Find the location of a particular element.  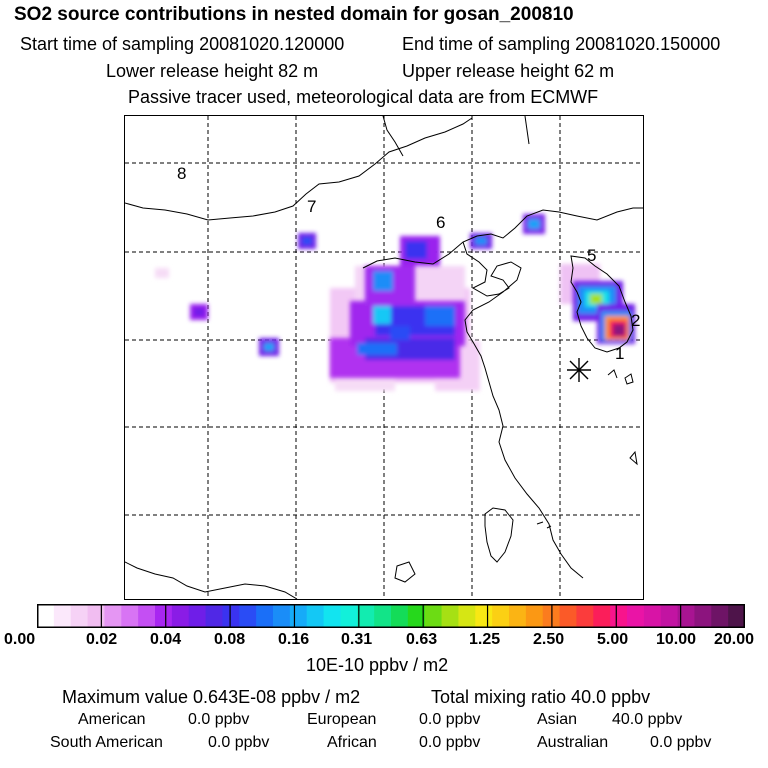

region-label-5: 5 is located at coordinates (591, 255).